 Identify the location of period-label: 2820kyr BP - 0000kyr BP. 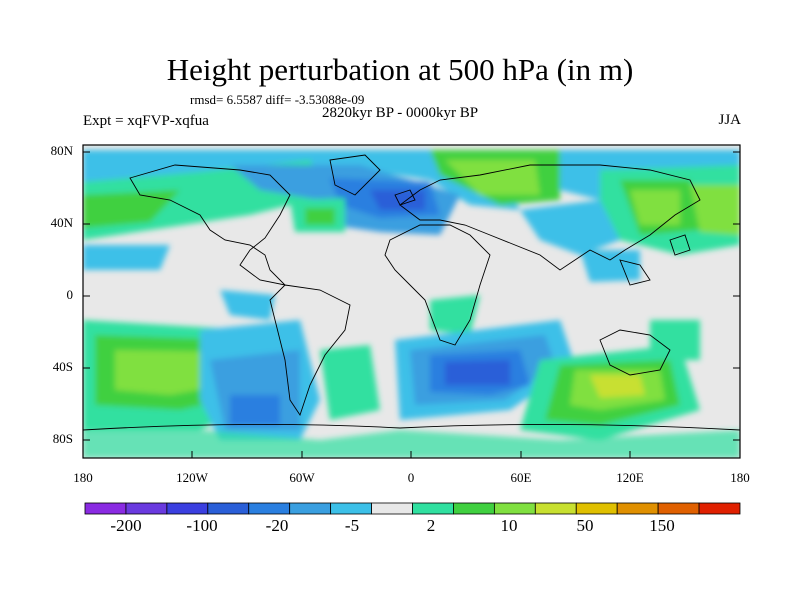
(400, 113).